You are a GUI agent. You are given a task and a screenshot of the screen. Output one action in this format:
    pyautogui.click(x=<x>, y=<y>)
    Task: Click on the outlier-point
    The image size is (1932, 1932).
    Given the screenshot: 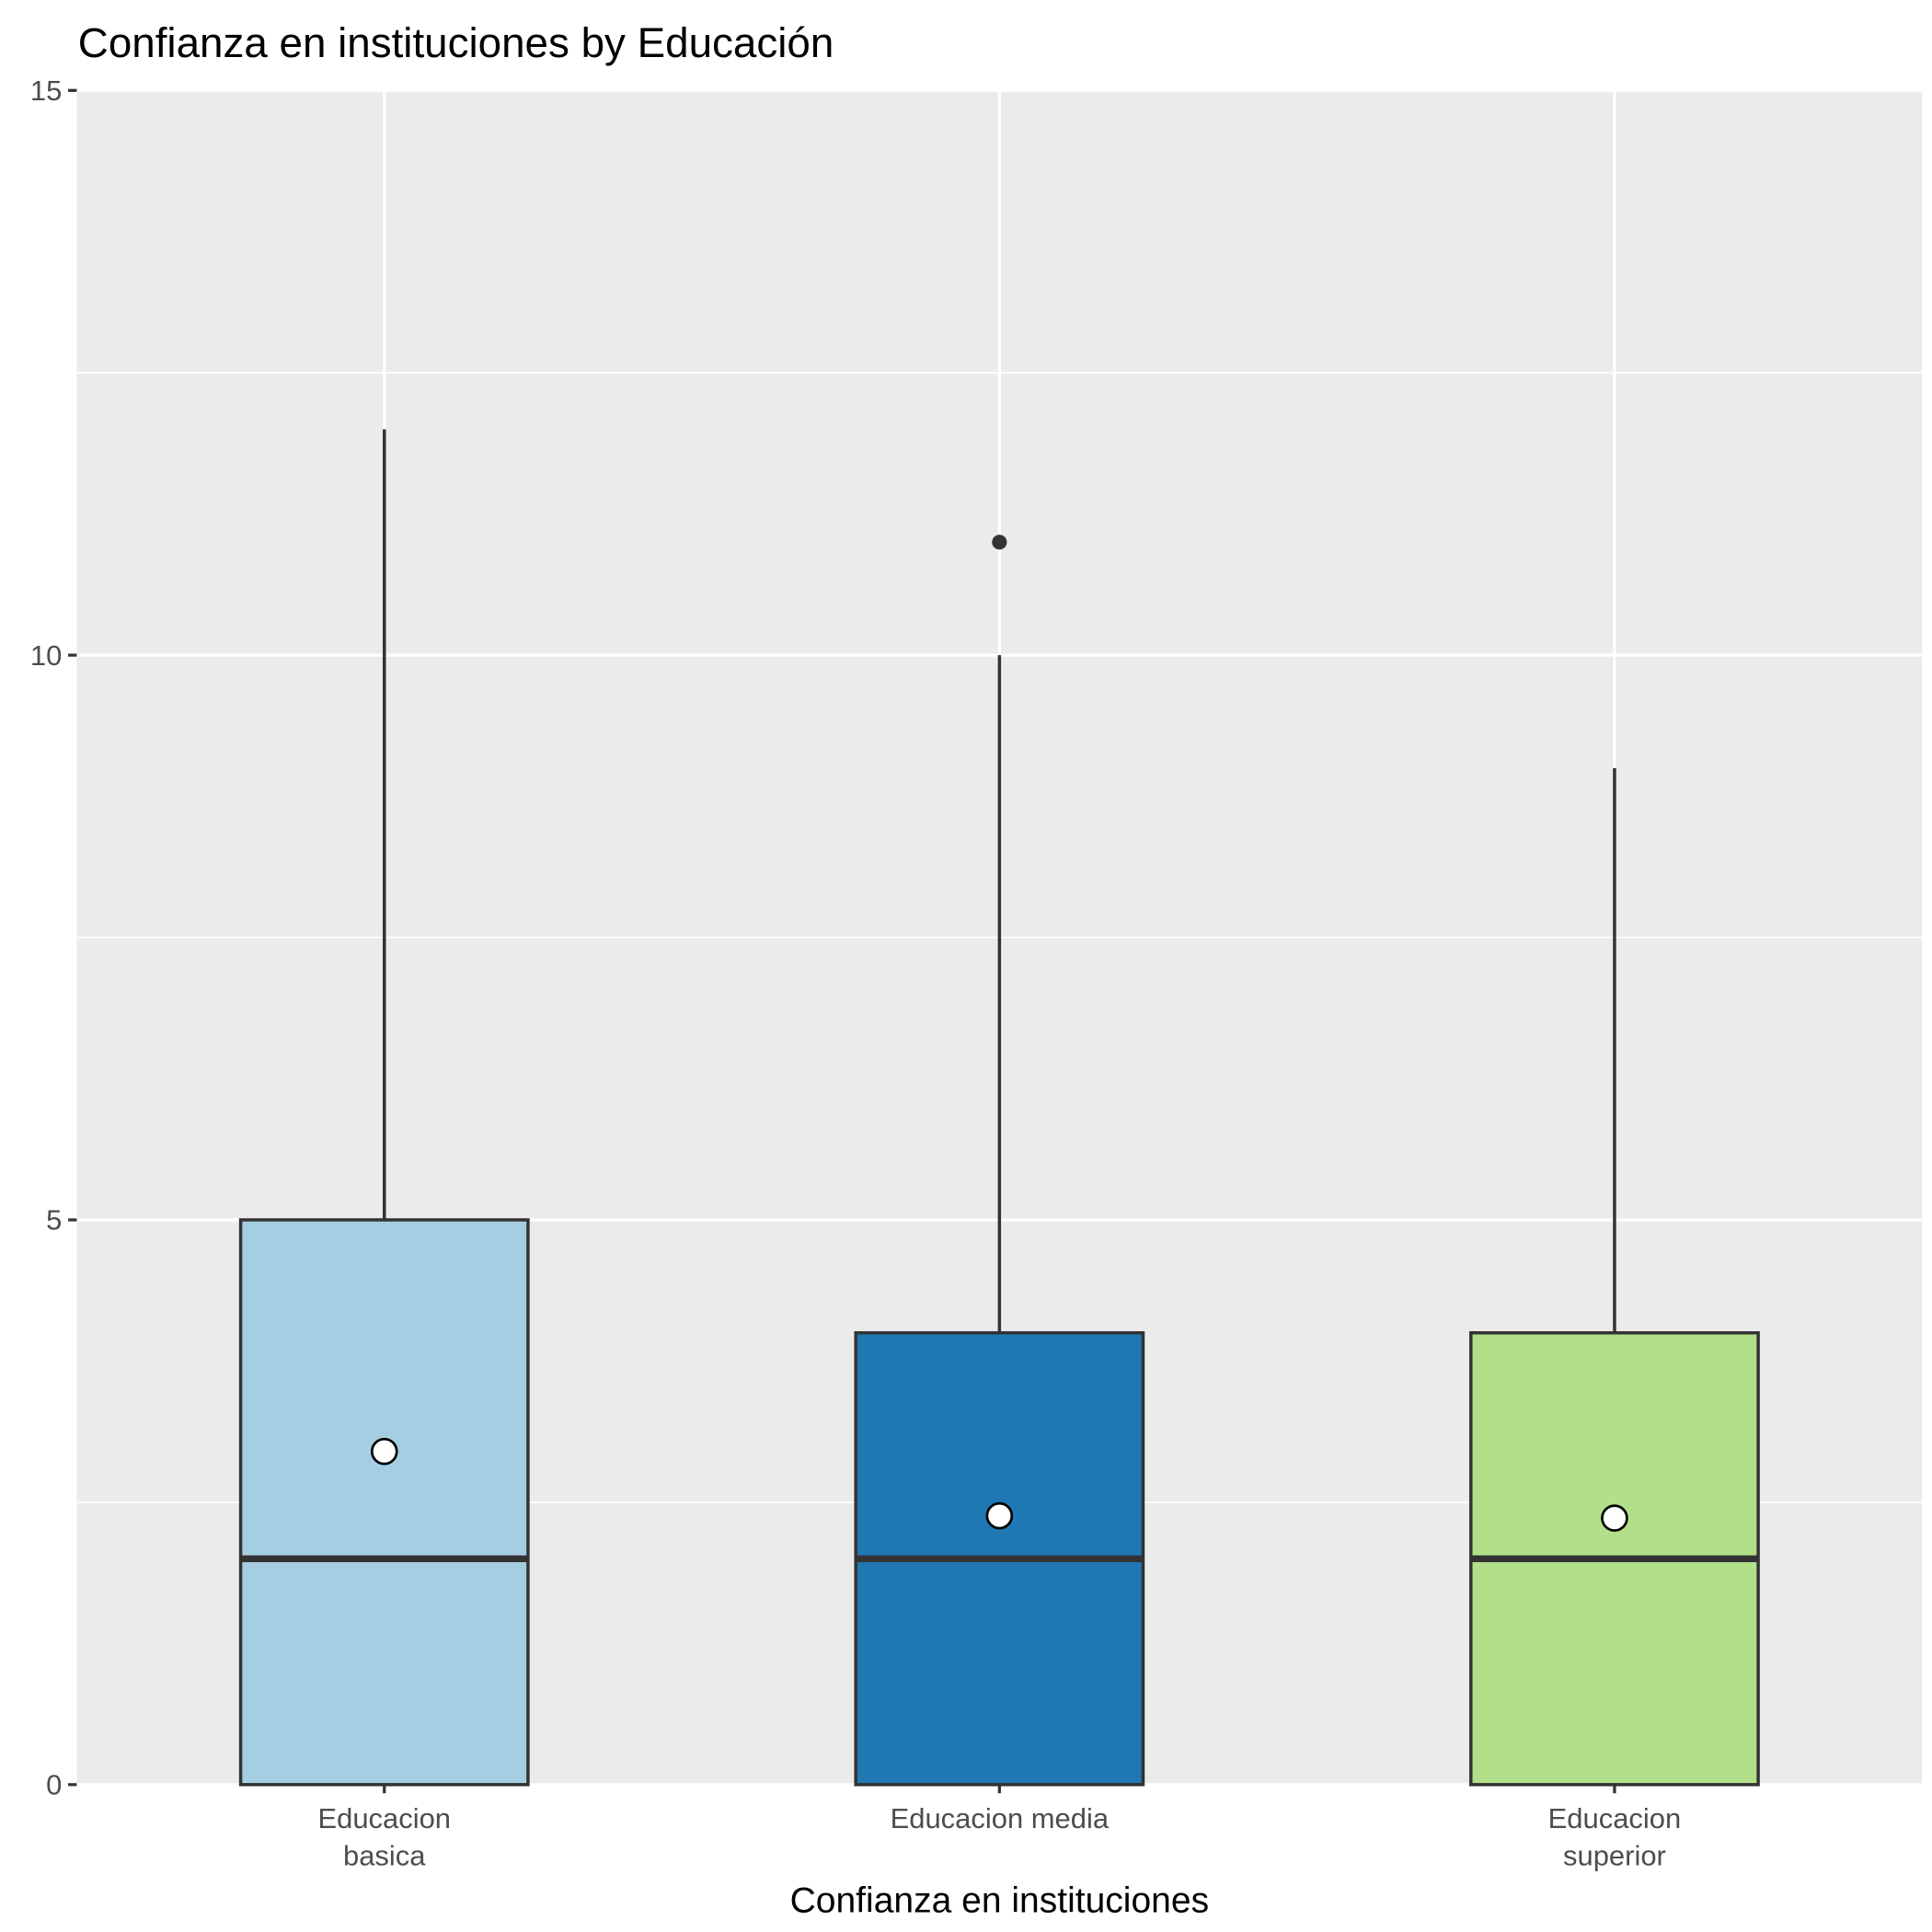 What is the action you would take?
    pyautogui.click(x=999, y=542)
    